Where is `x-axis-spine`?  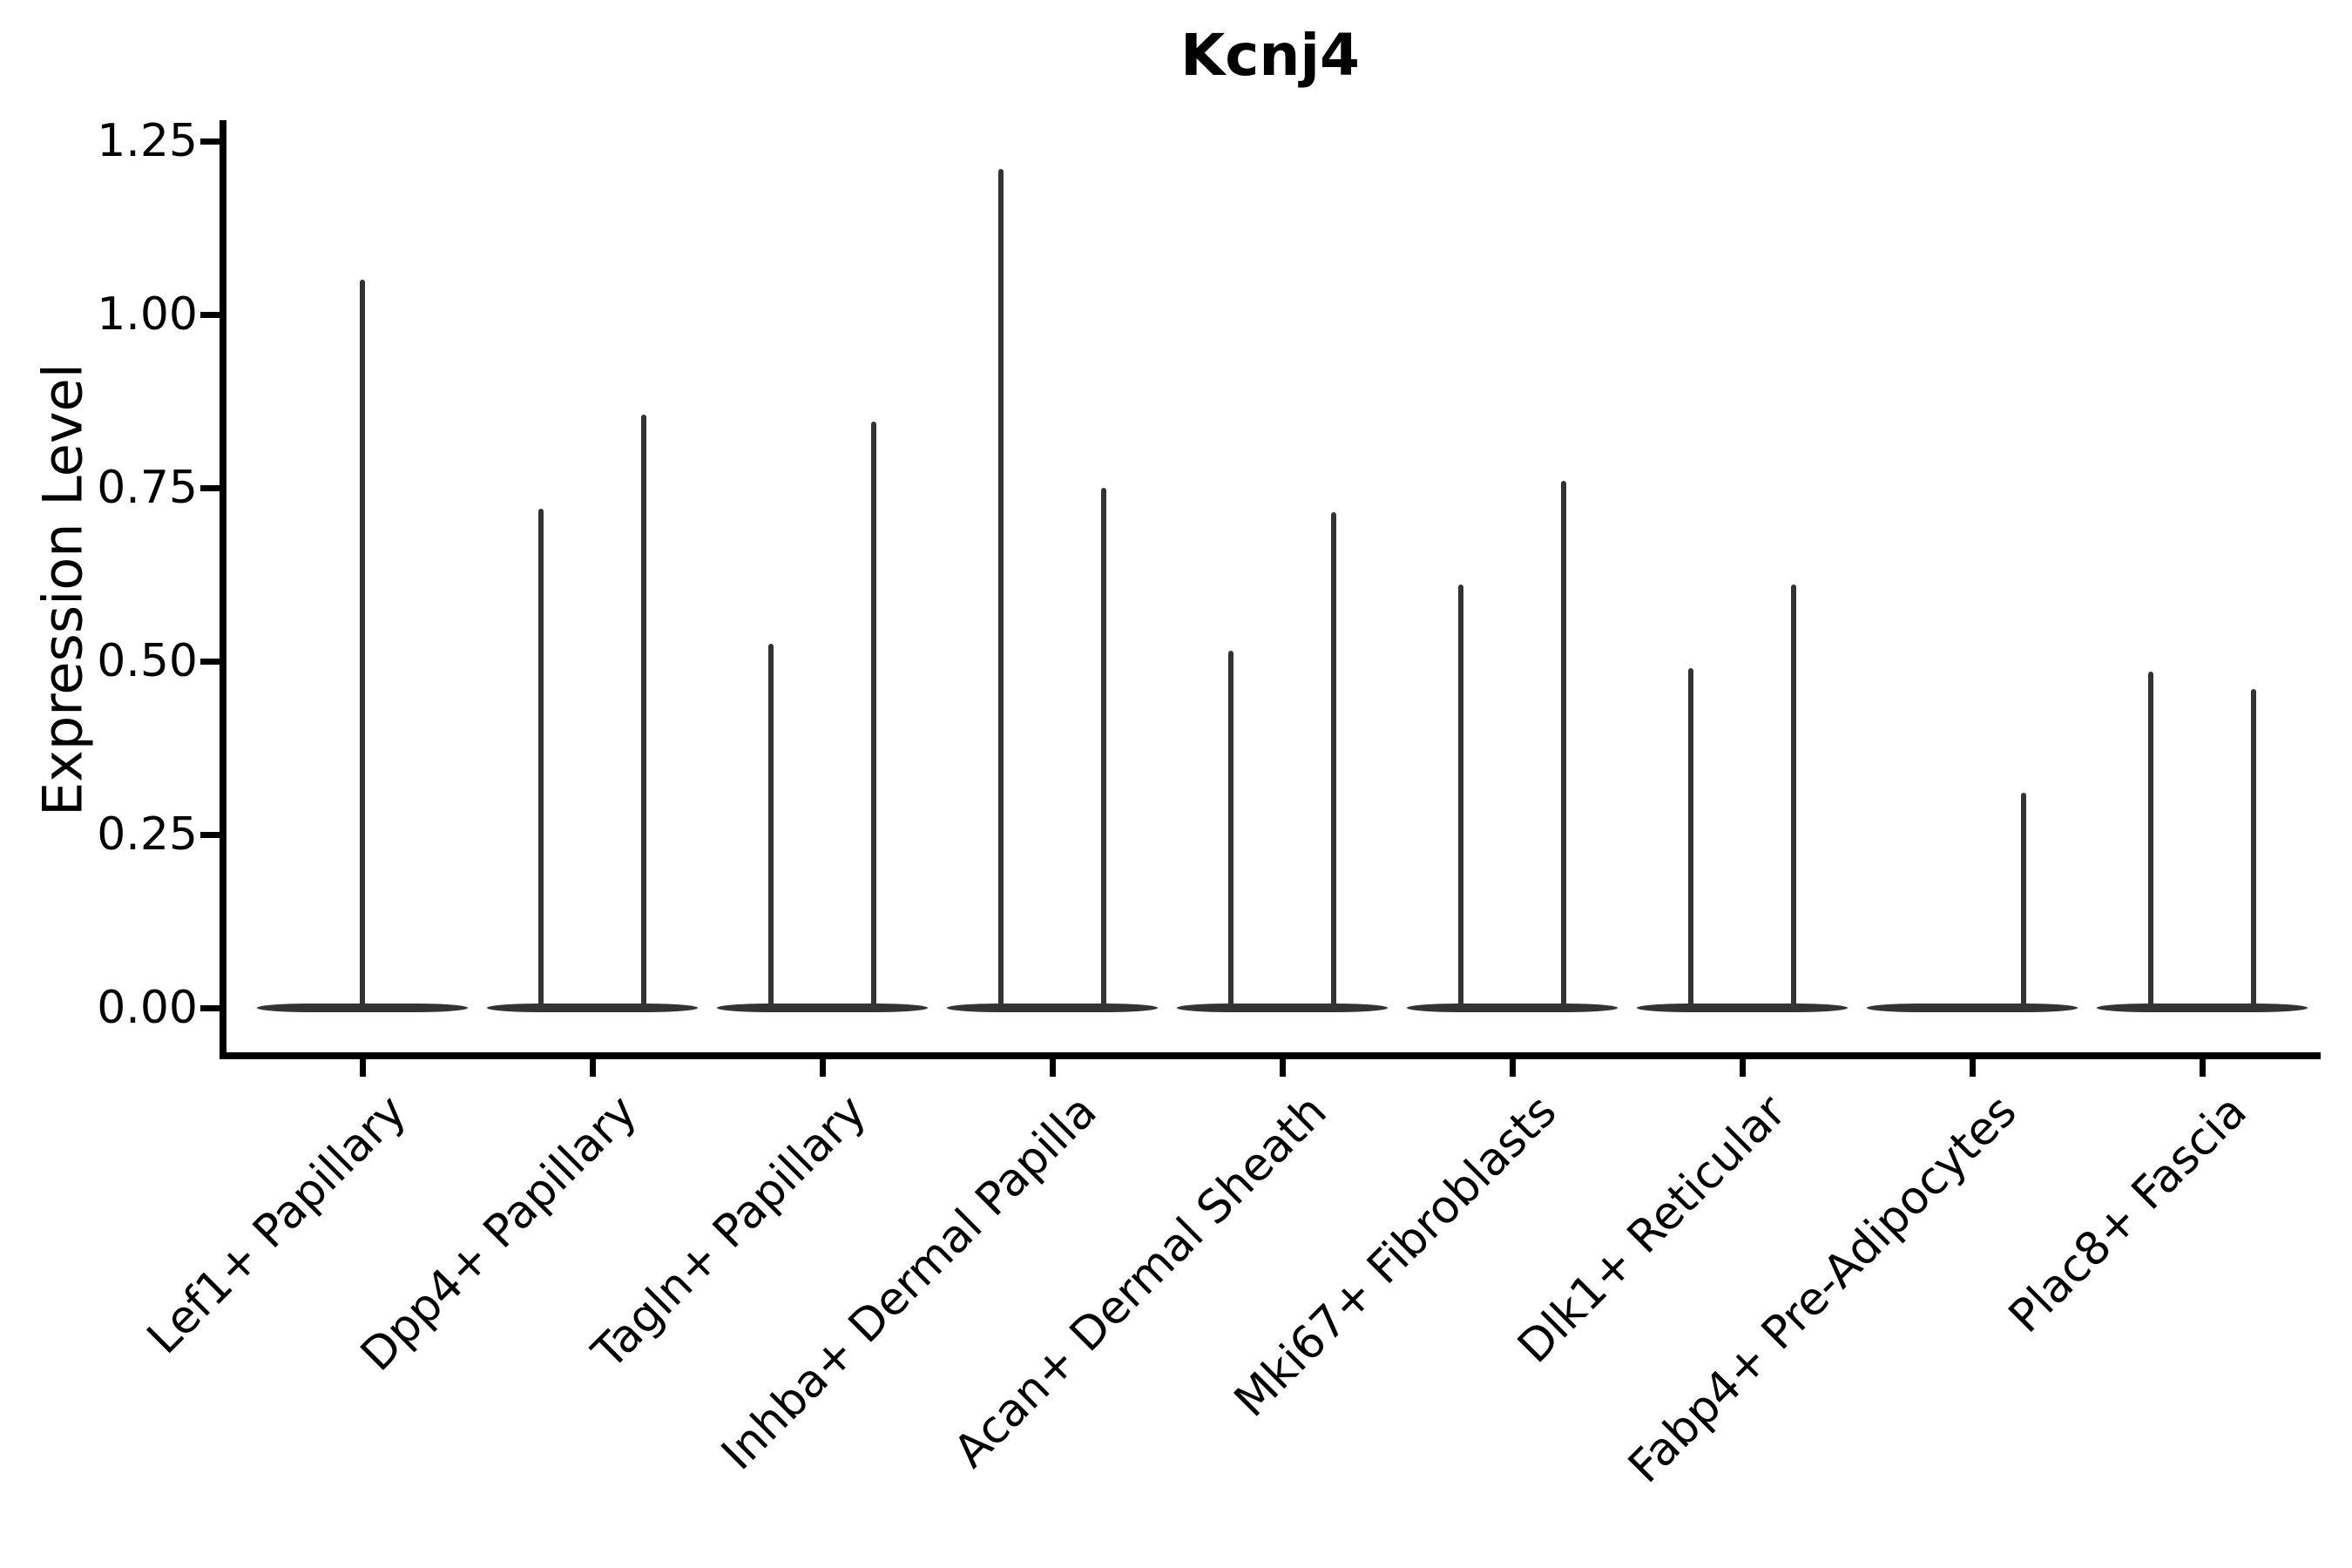
x-axis-spine is located at coordinates (1270, 1055).